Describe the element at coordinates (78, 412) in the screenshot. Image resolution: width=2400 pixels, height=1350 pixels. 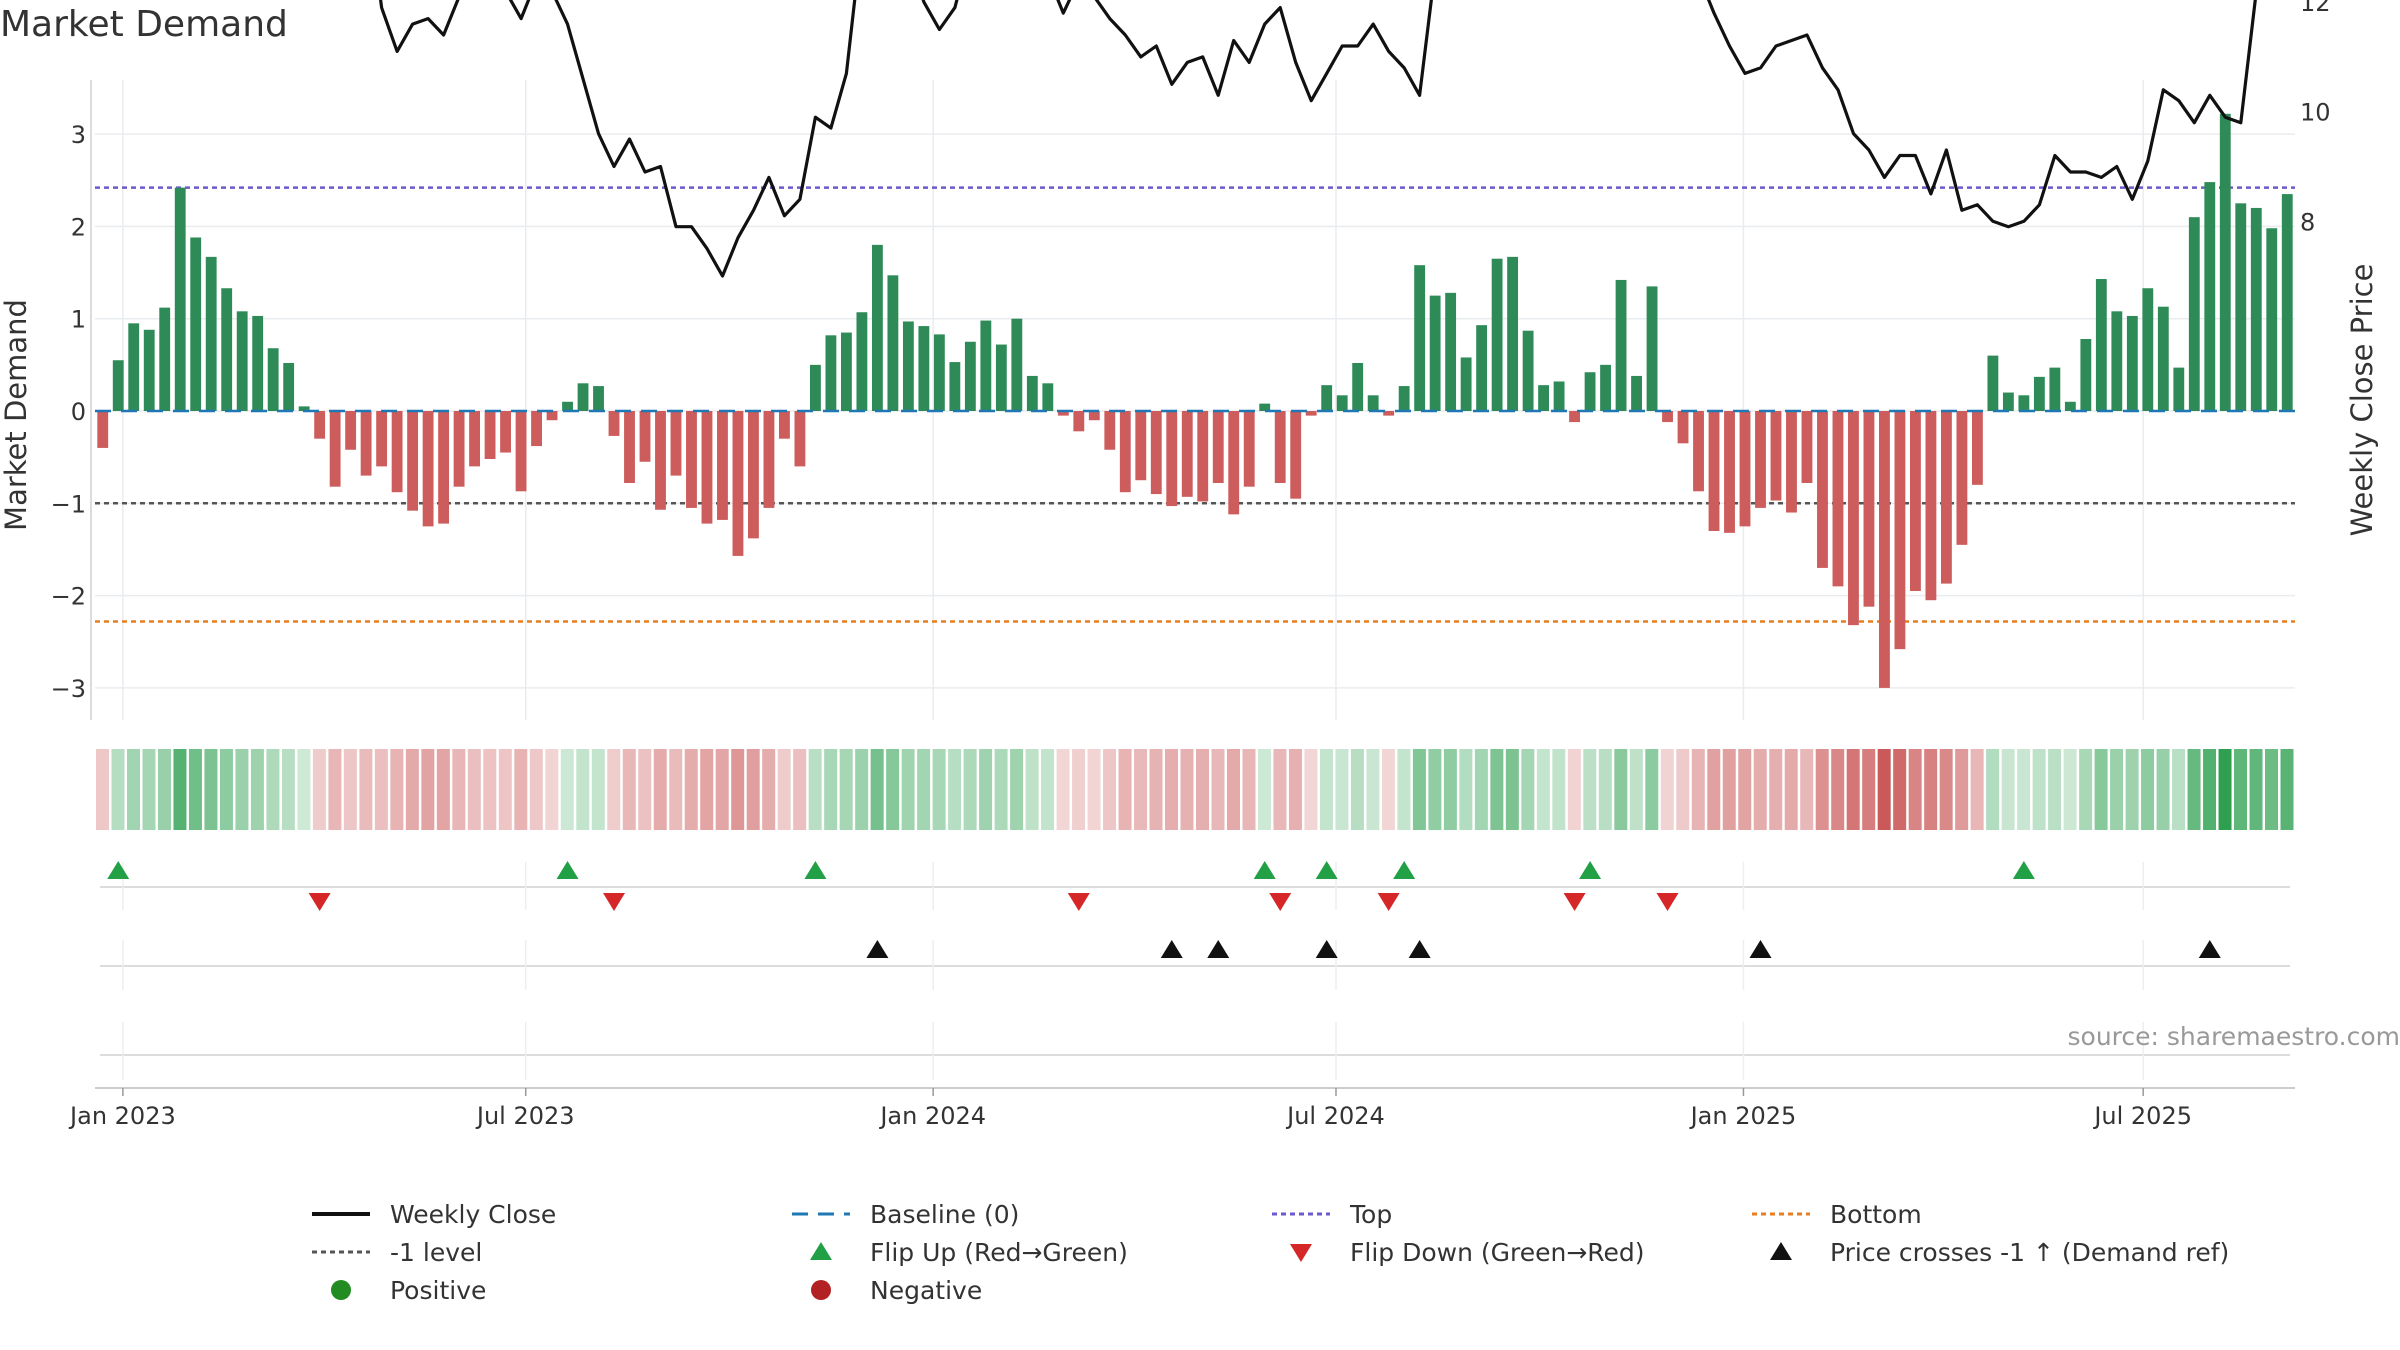
I see `y-tick-left-0: 0` at that location.